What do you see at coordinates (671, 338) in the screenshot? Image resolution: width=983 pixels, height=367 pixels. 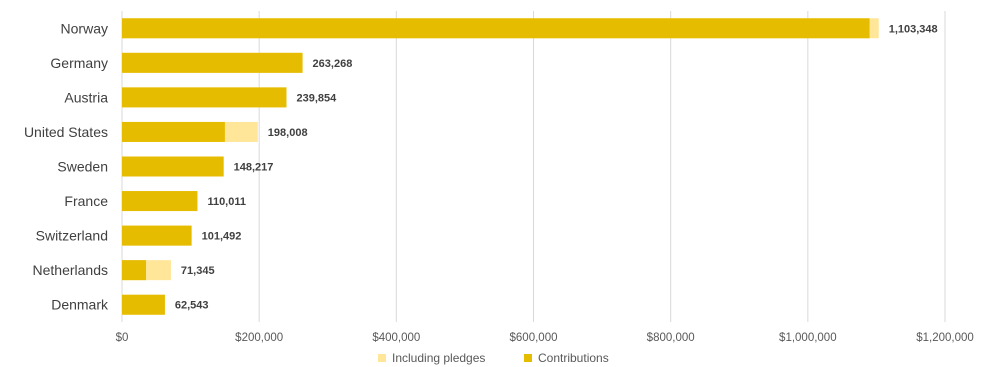 I see `x-tick-label: $800,000` at bounding box center [671, 338].